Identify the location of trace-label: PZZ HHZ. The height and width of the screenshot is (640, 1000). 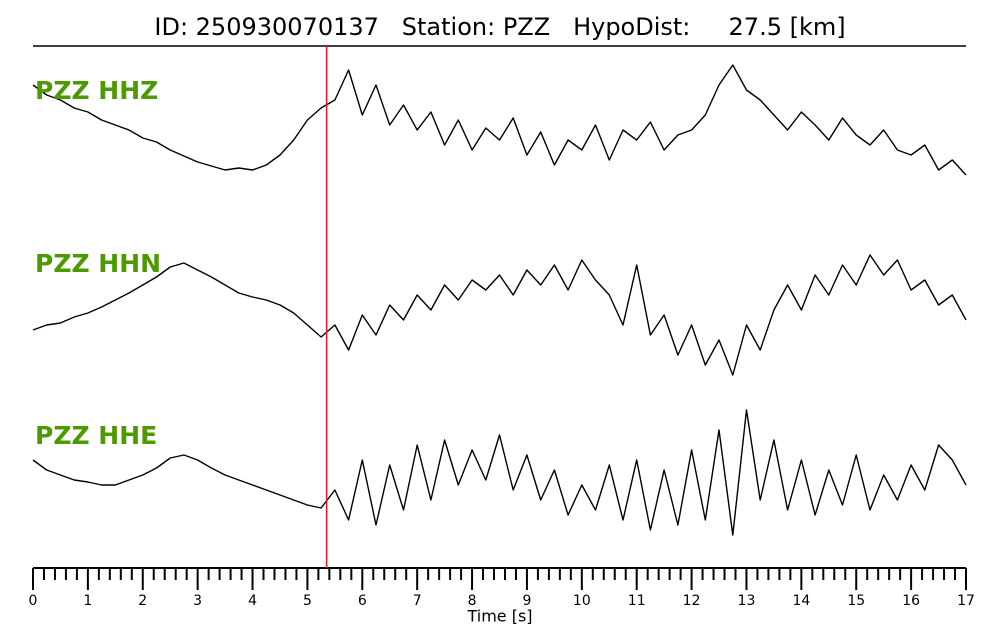
(96, 90).